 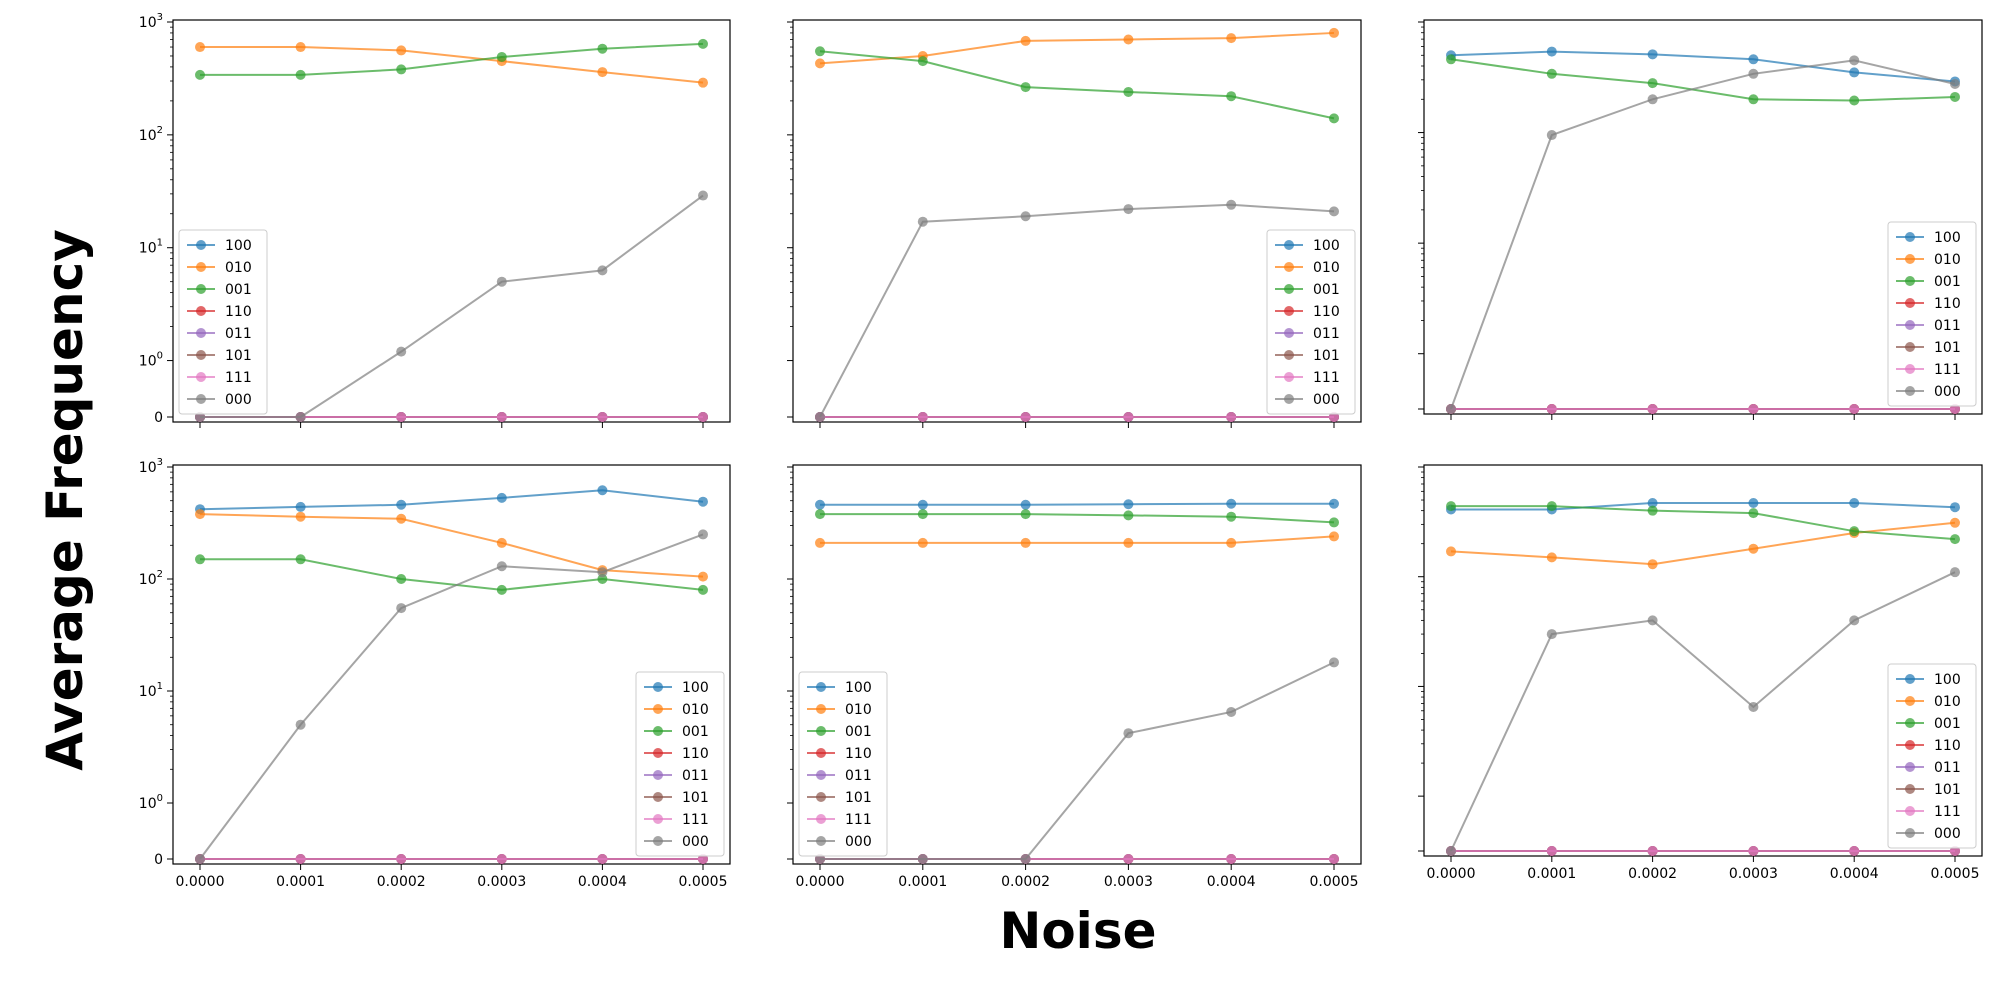 I want to click on legend-label: 110, so click(x=695, y=754).